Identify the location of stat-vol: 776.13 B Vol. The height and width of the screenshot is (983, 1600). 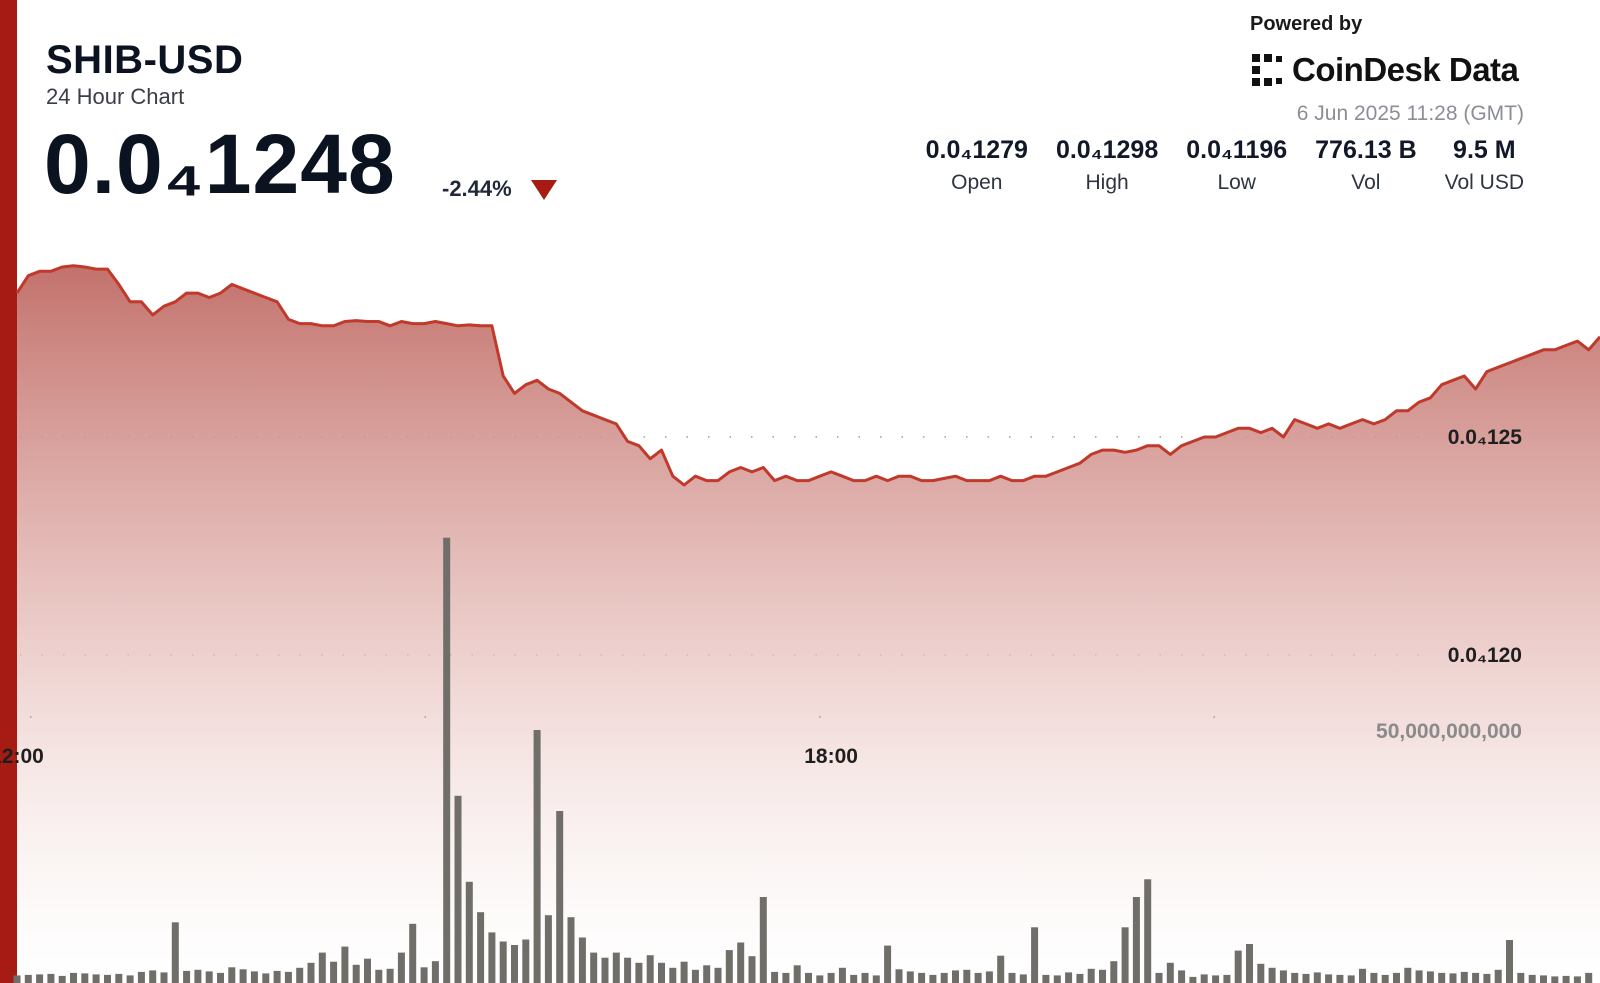
(1365, 165).